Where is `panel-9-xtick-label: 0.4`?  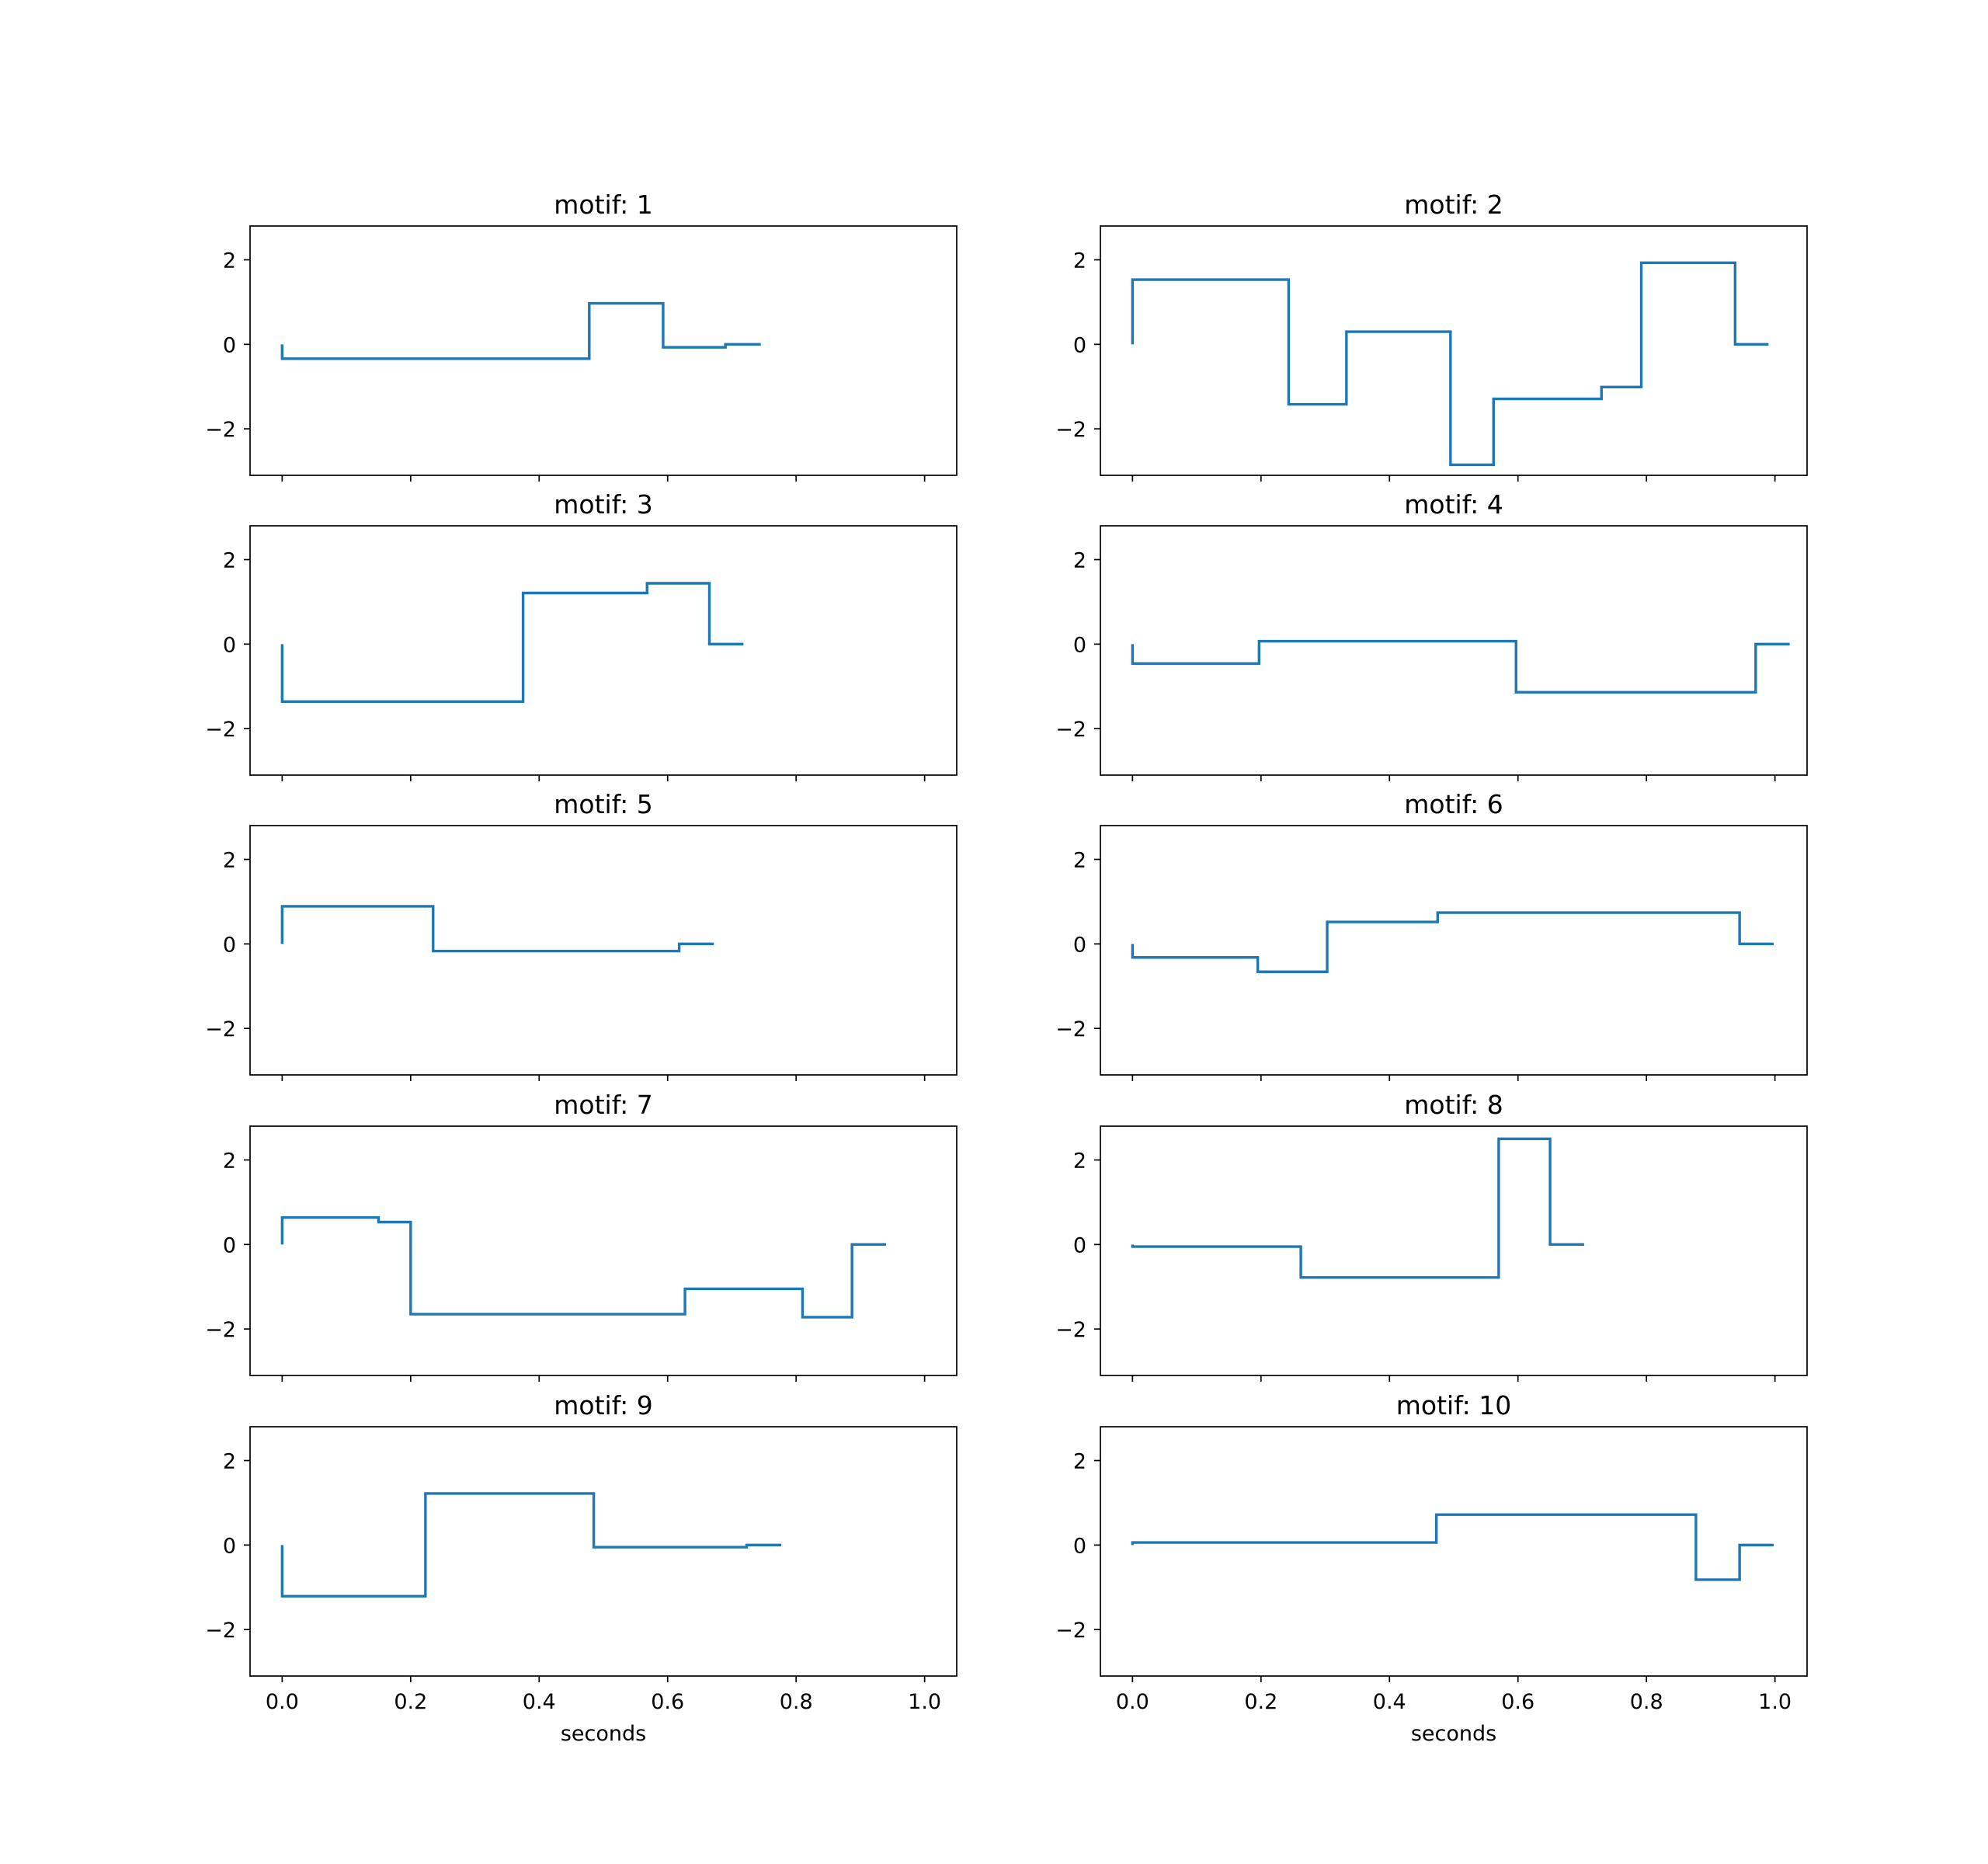
panel-9-xtick-label: 0.4 is located at coordinates (539, 1702).